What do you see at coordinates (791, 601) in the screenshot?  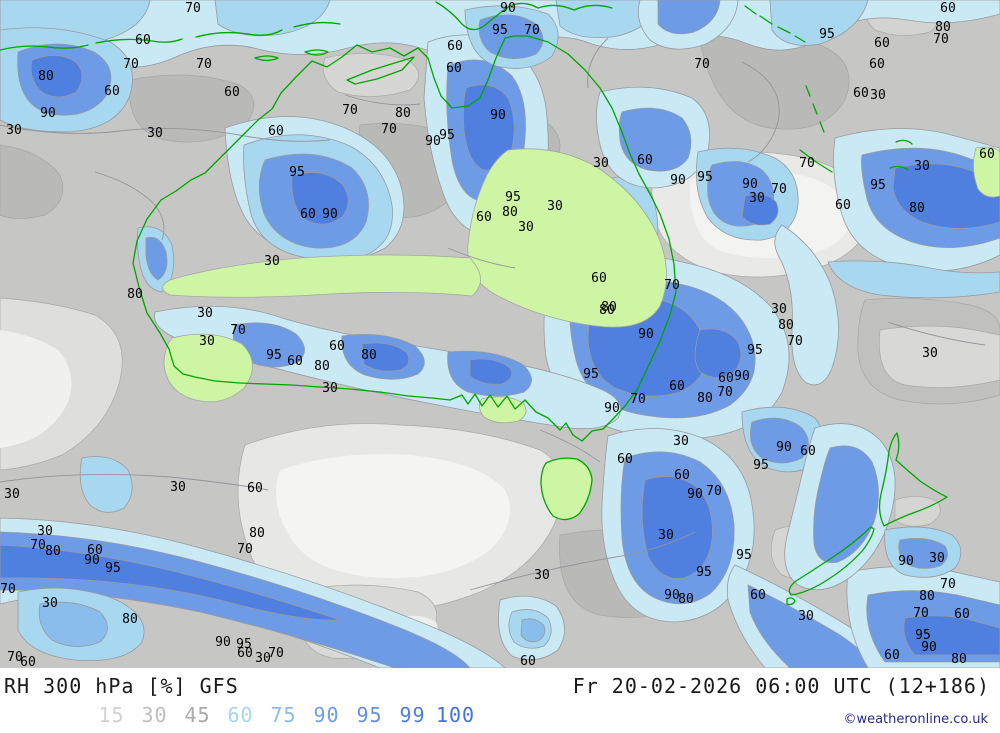 I see `stewart-island` at bounding box center [791, 601].